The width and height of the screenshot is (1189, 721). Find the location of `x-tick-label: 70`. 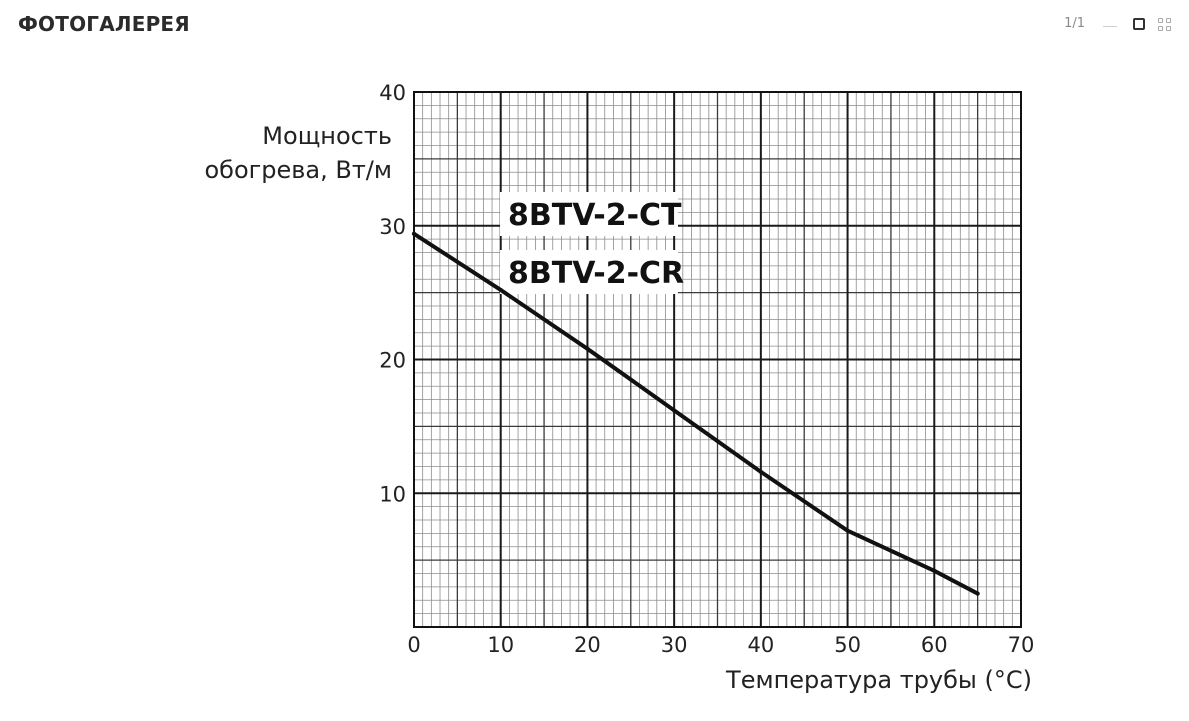

x-tick-label: 70 is located at coordinates (1021, 645).